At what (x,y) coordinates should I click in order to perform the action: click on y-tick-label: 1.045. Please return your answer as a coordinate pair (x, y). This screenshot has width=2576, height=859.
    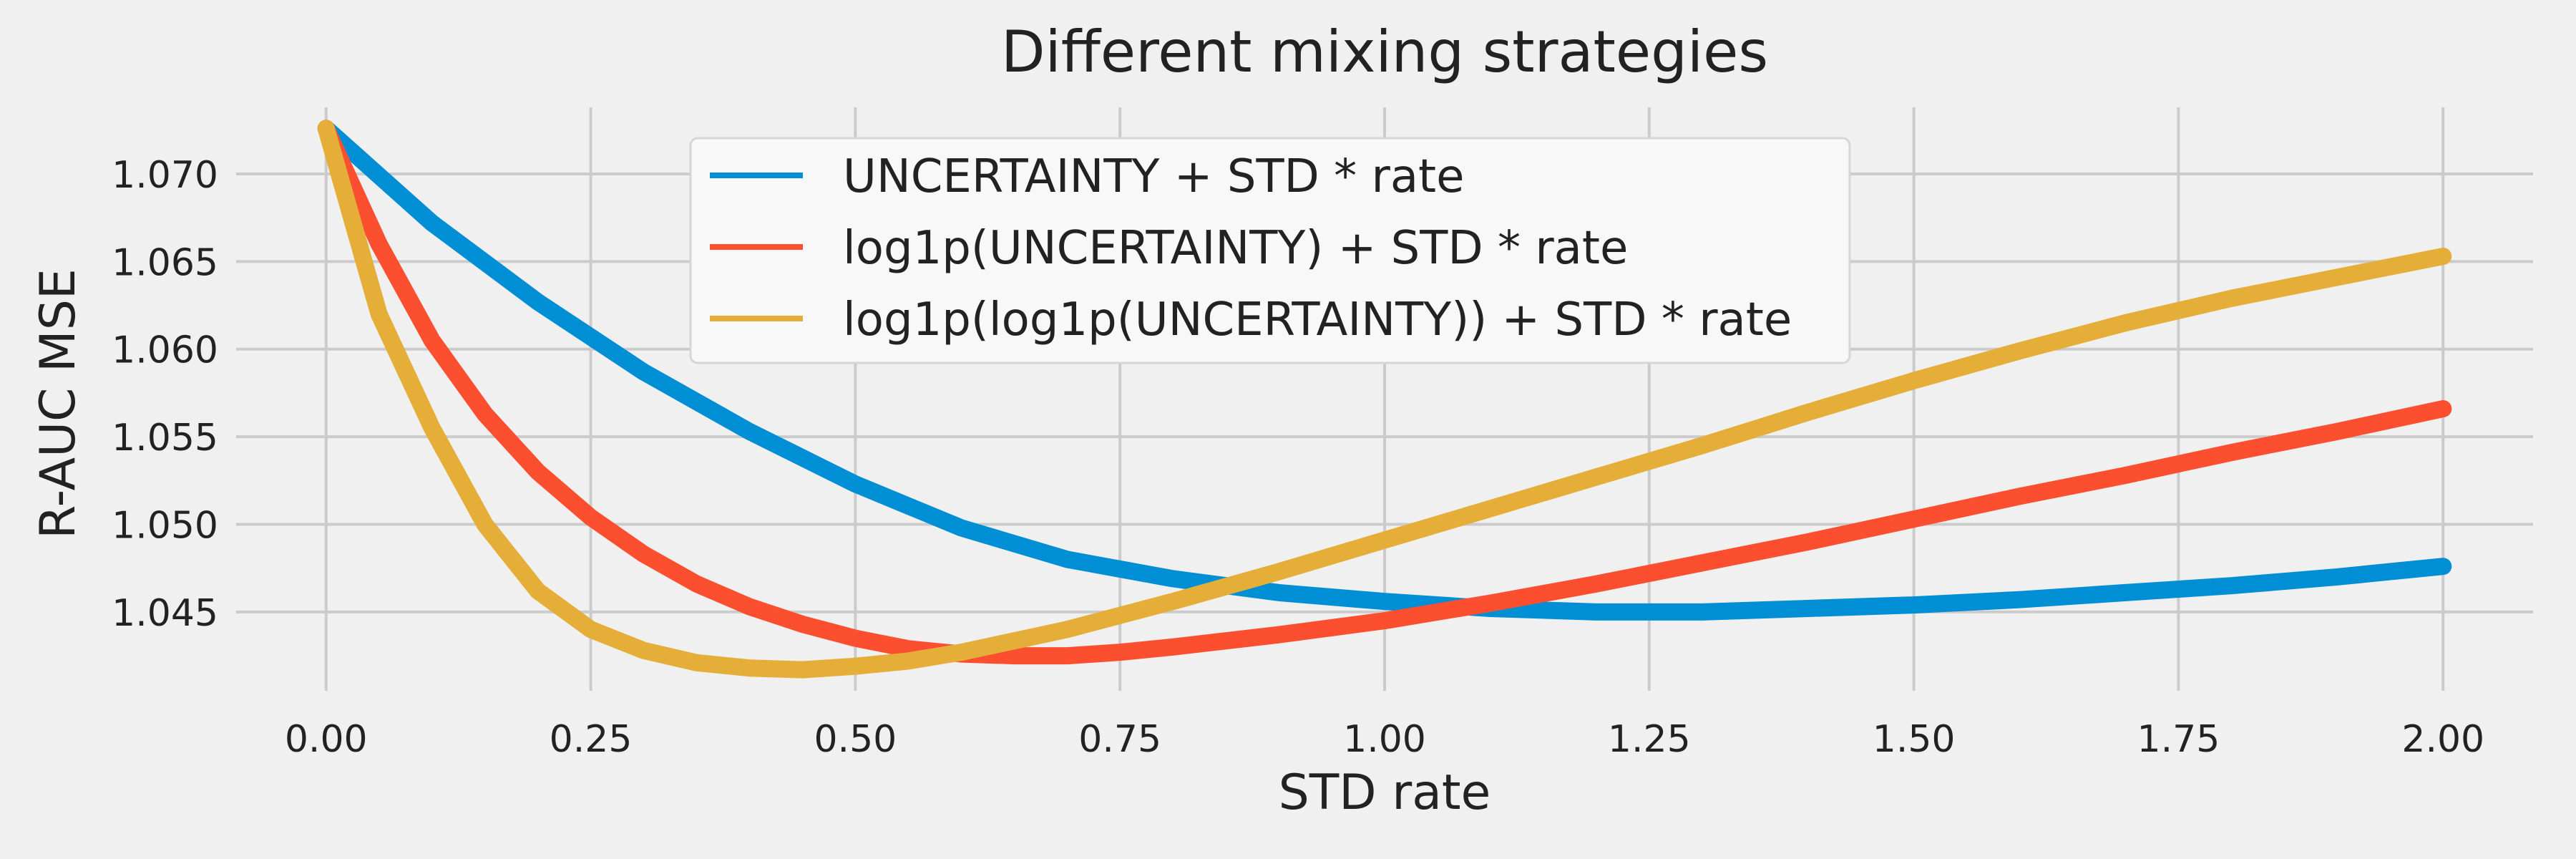
    Looking at the image, I should click on (165, 613).